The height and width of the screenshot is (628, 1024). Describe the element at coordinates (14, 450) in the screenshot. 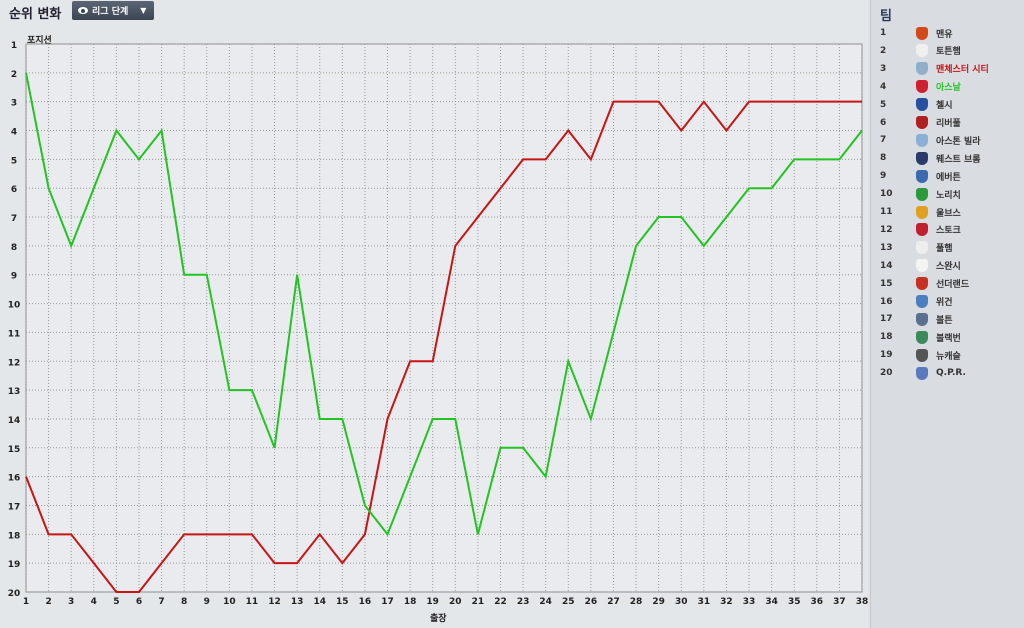

I see `y-tick-label: 15` at that location.